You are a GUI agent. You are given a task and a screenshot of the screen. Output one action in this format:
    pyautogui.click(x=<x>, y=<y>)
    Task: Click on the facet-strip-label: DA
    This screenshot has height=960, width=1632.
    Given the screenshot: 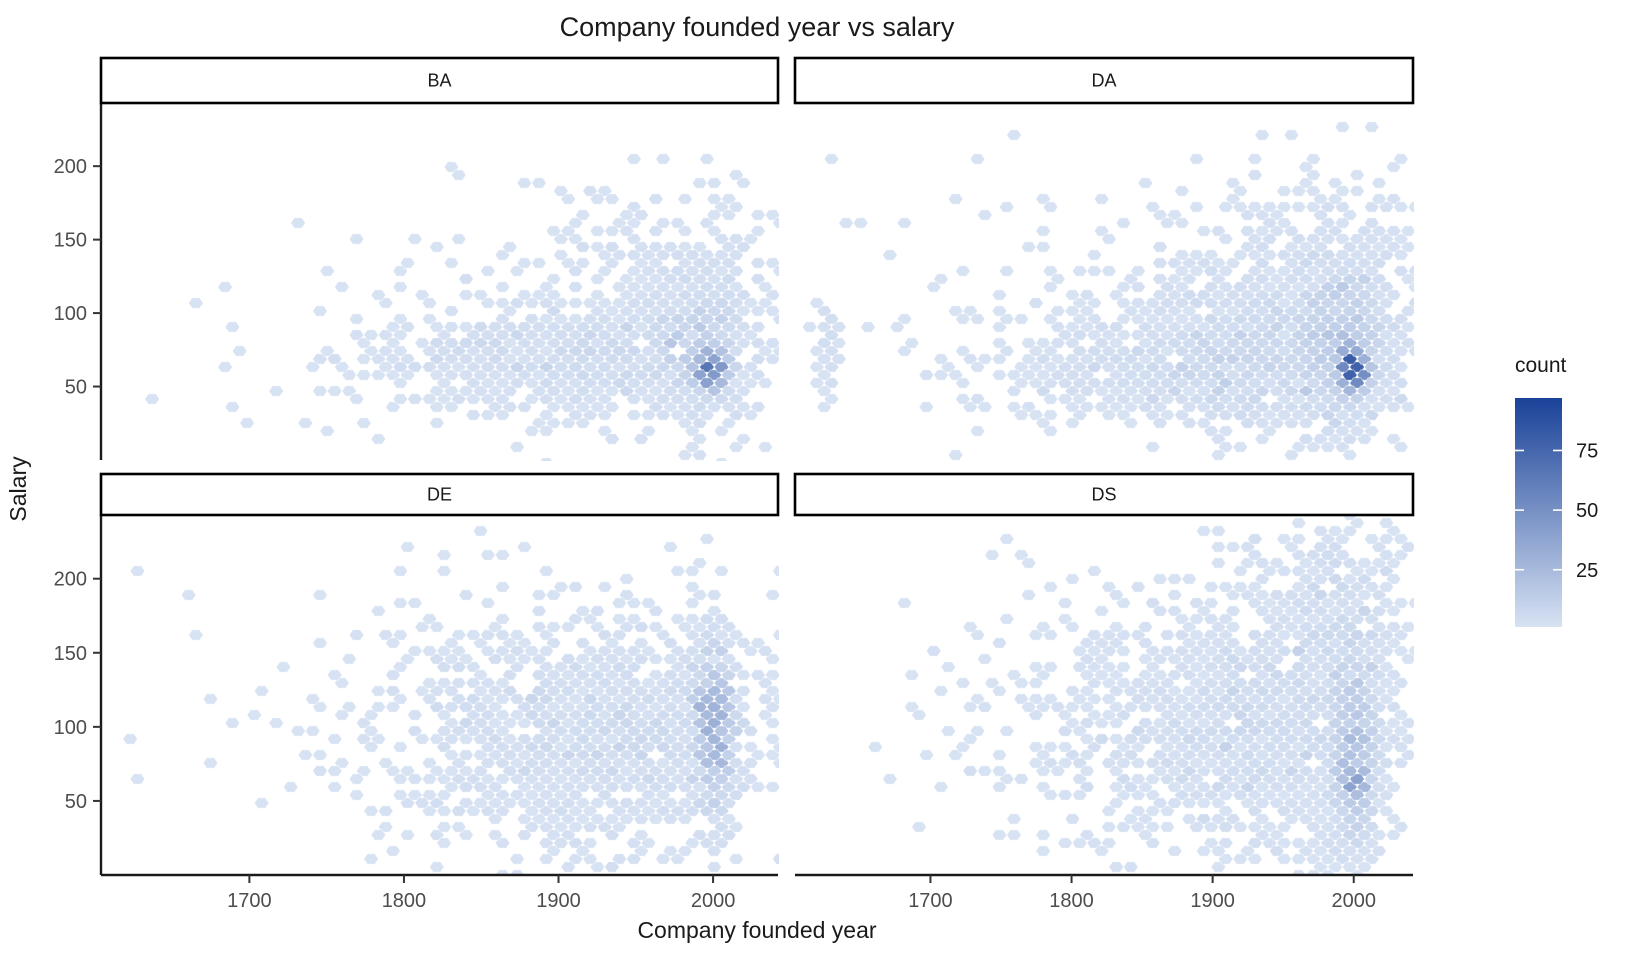 What is the action you would take?
    pyautogui.click(x=1103, y=81)
    